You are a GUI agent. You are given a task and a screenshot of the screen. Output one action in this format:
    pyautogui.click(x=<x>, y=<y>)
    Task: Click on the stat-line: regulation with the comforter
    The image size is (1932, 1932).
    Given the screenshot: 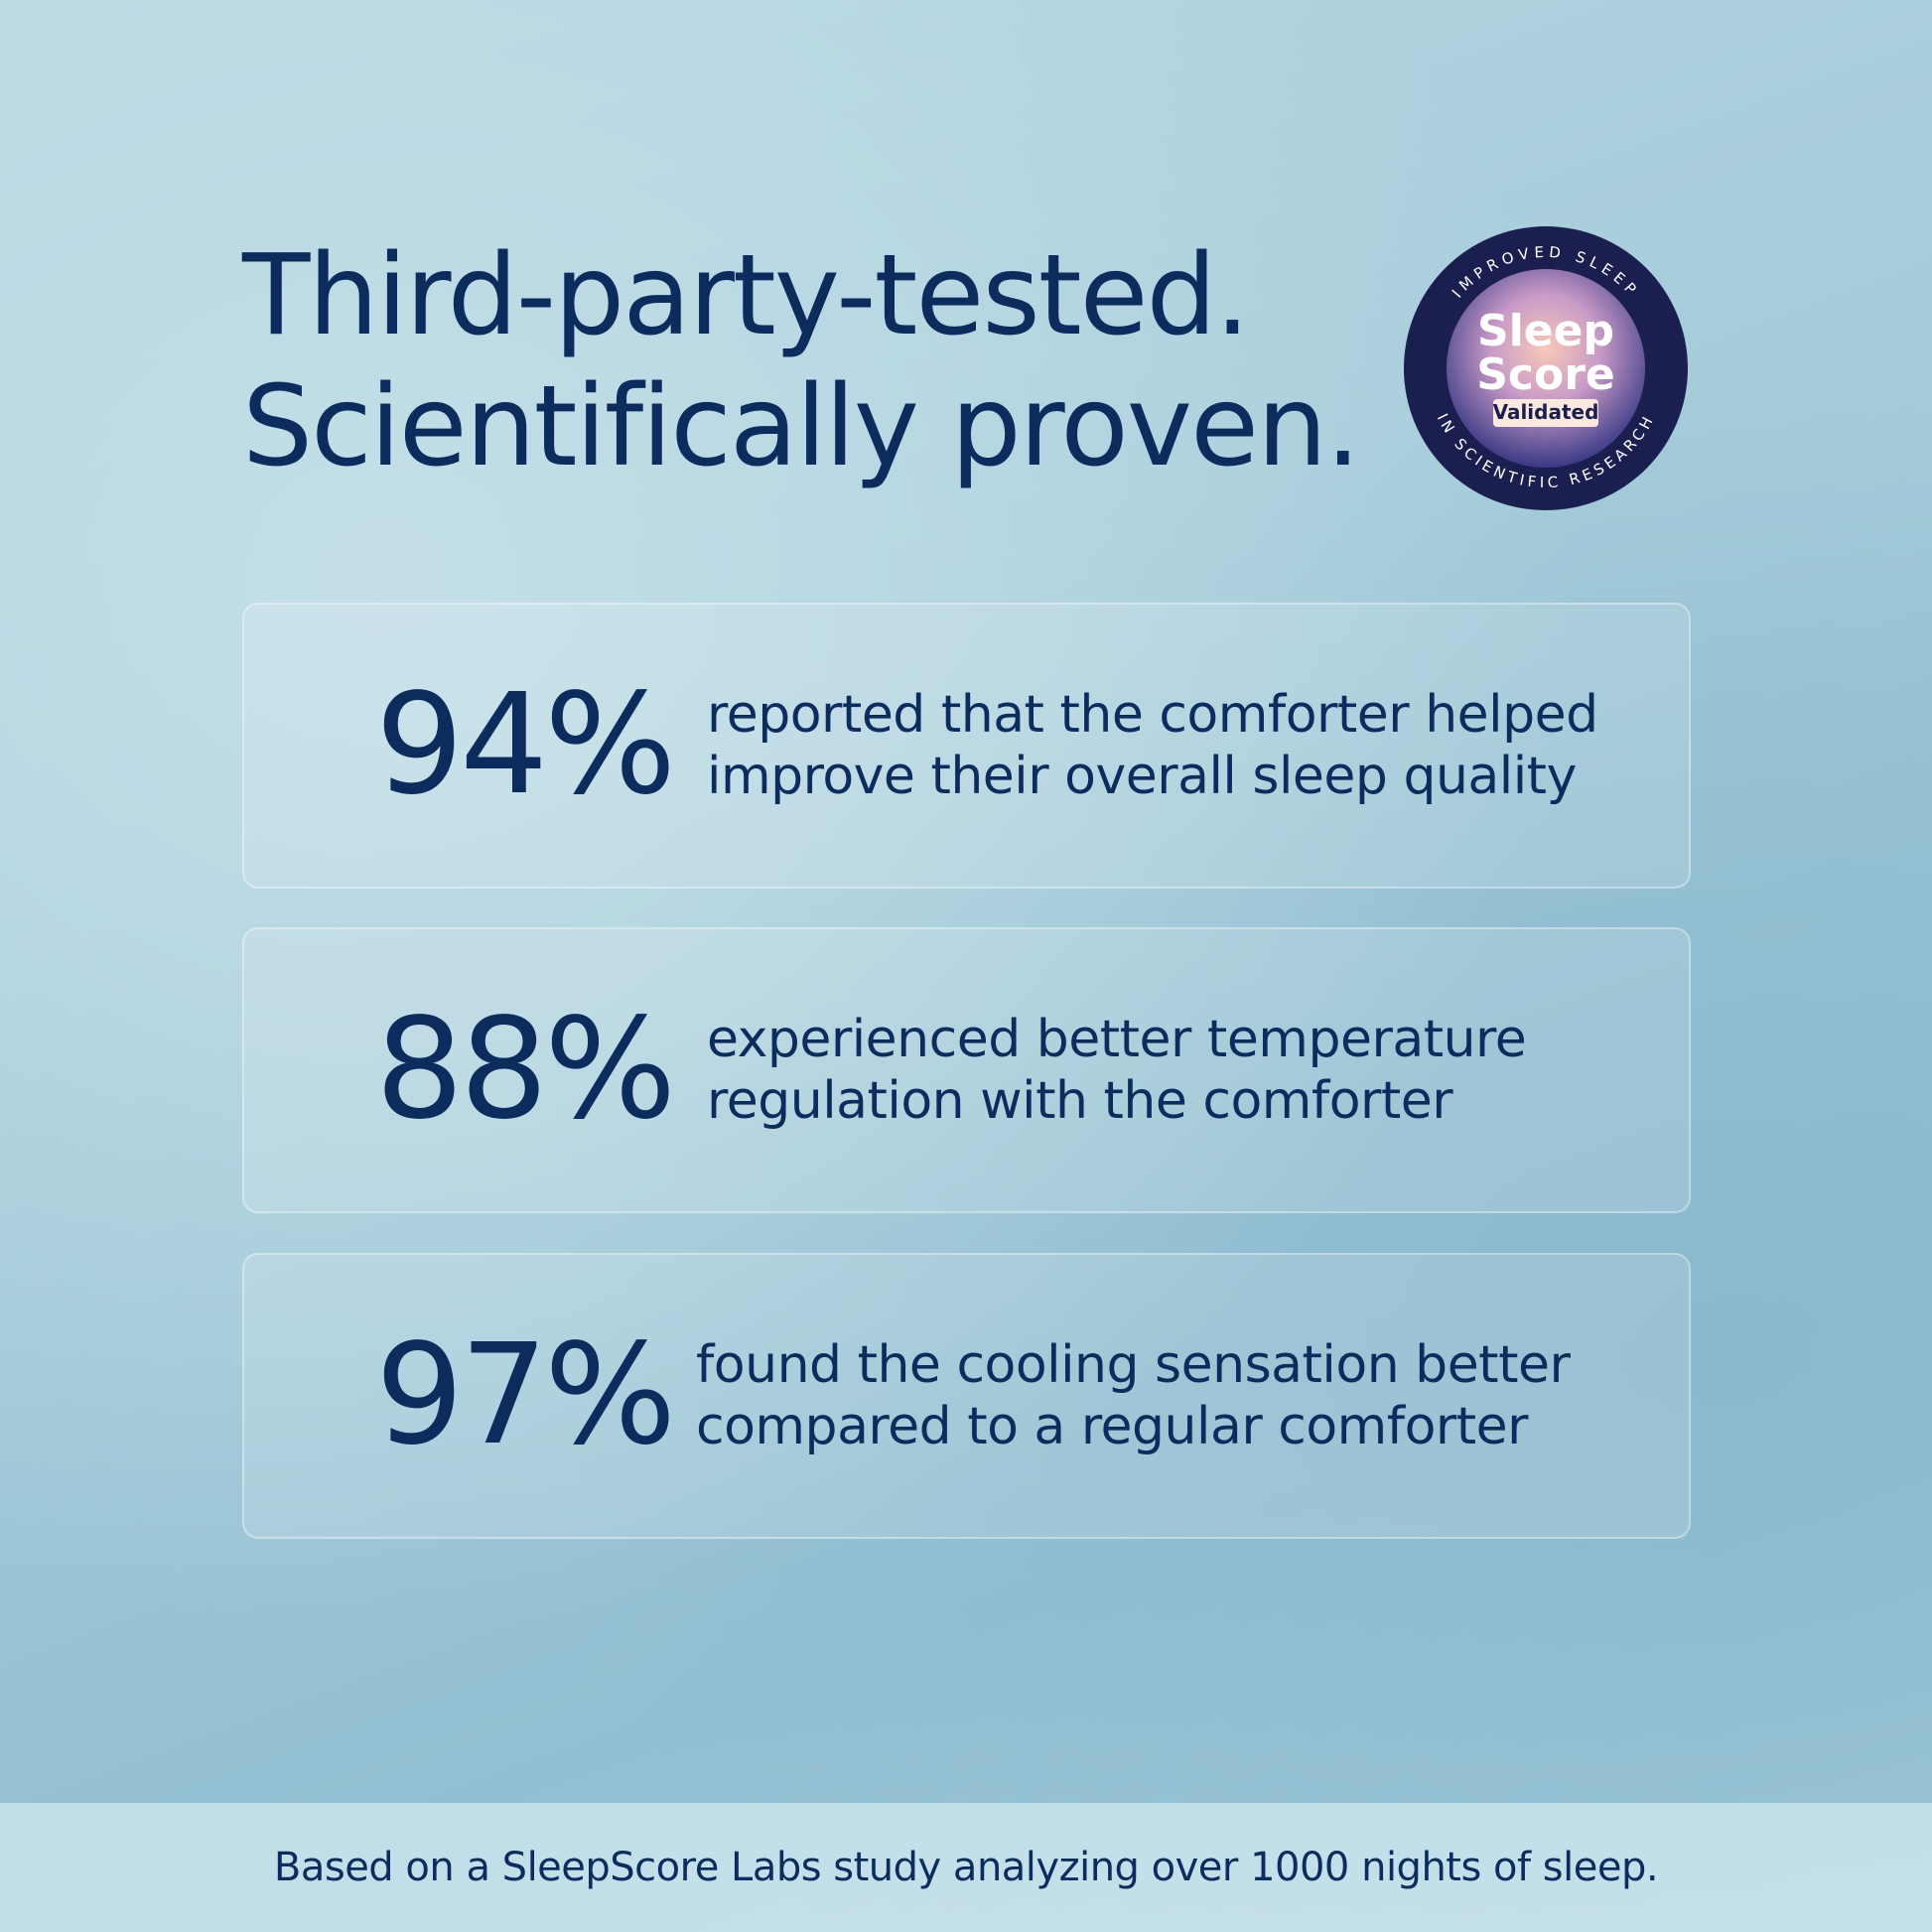 What is the action you would take?
    pyautogui.click(x=1080, y=1101)
    